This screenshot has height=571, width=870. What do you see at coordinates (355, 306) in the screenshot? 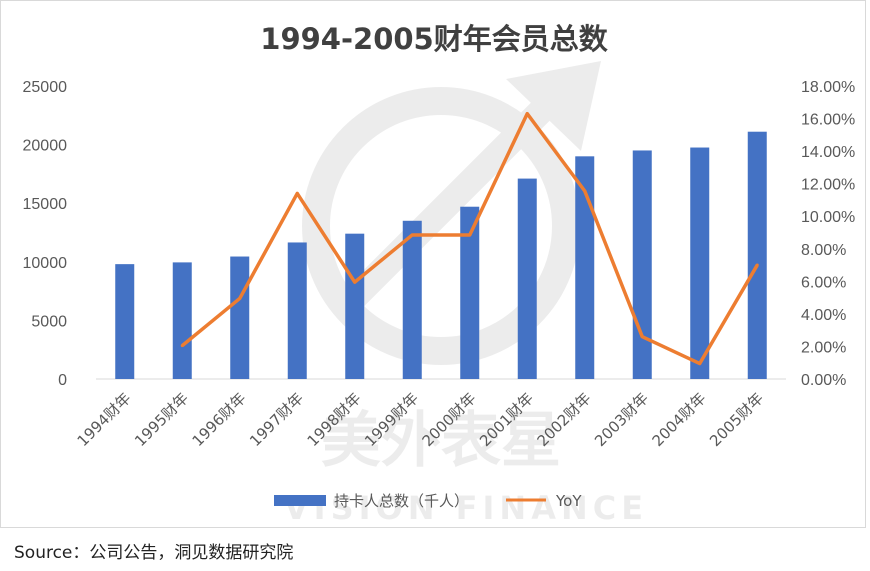
I see `bar-1998财年` at bounding box center [355, 306].